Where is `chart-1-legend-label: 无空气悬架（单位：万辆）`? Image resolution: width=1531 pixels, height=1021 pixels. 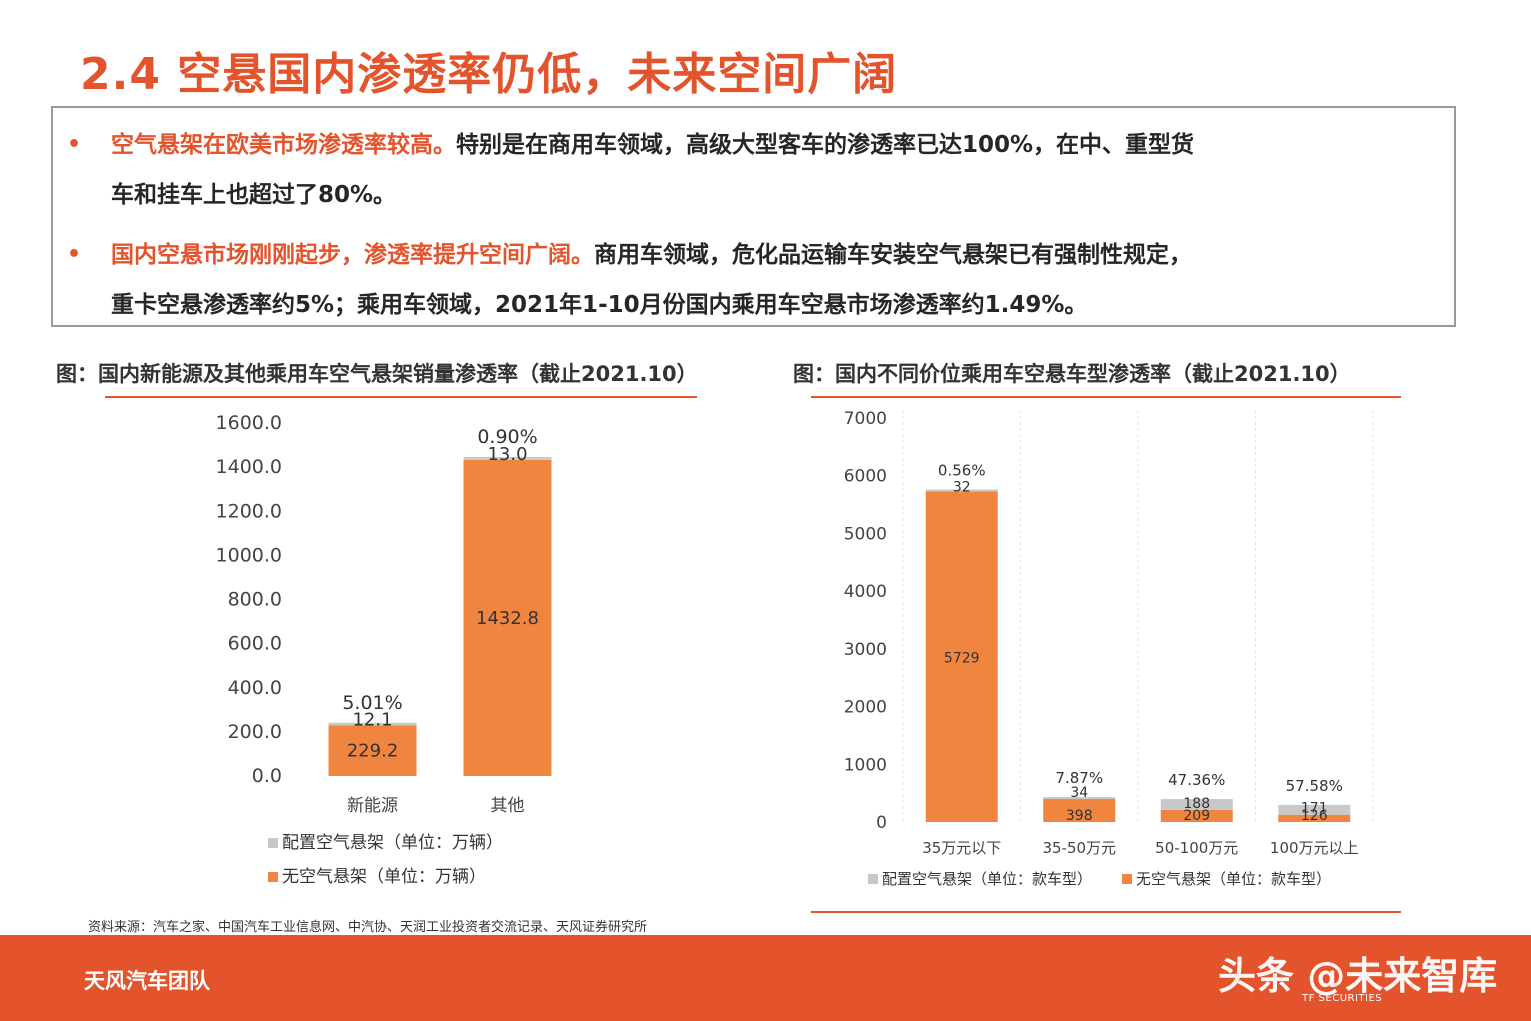 chart-1-legend-label: 无空气悬架（单位：万辆） is located at coordinates (384, 877).